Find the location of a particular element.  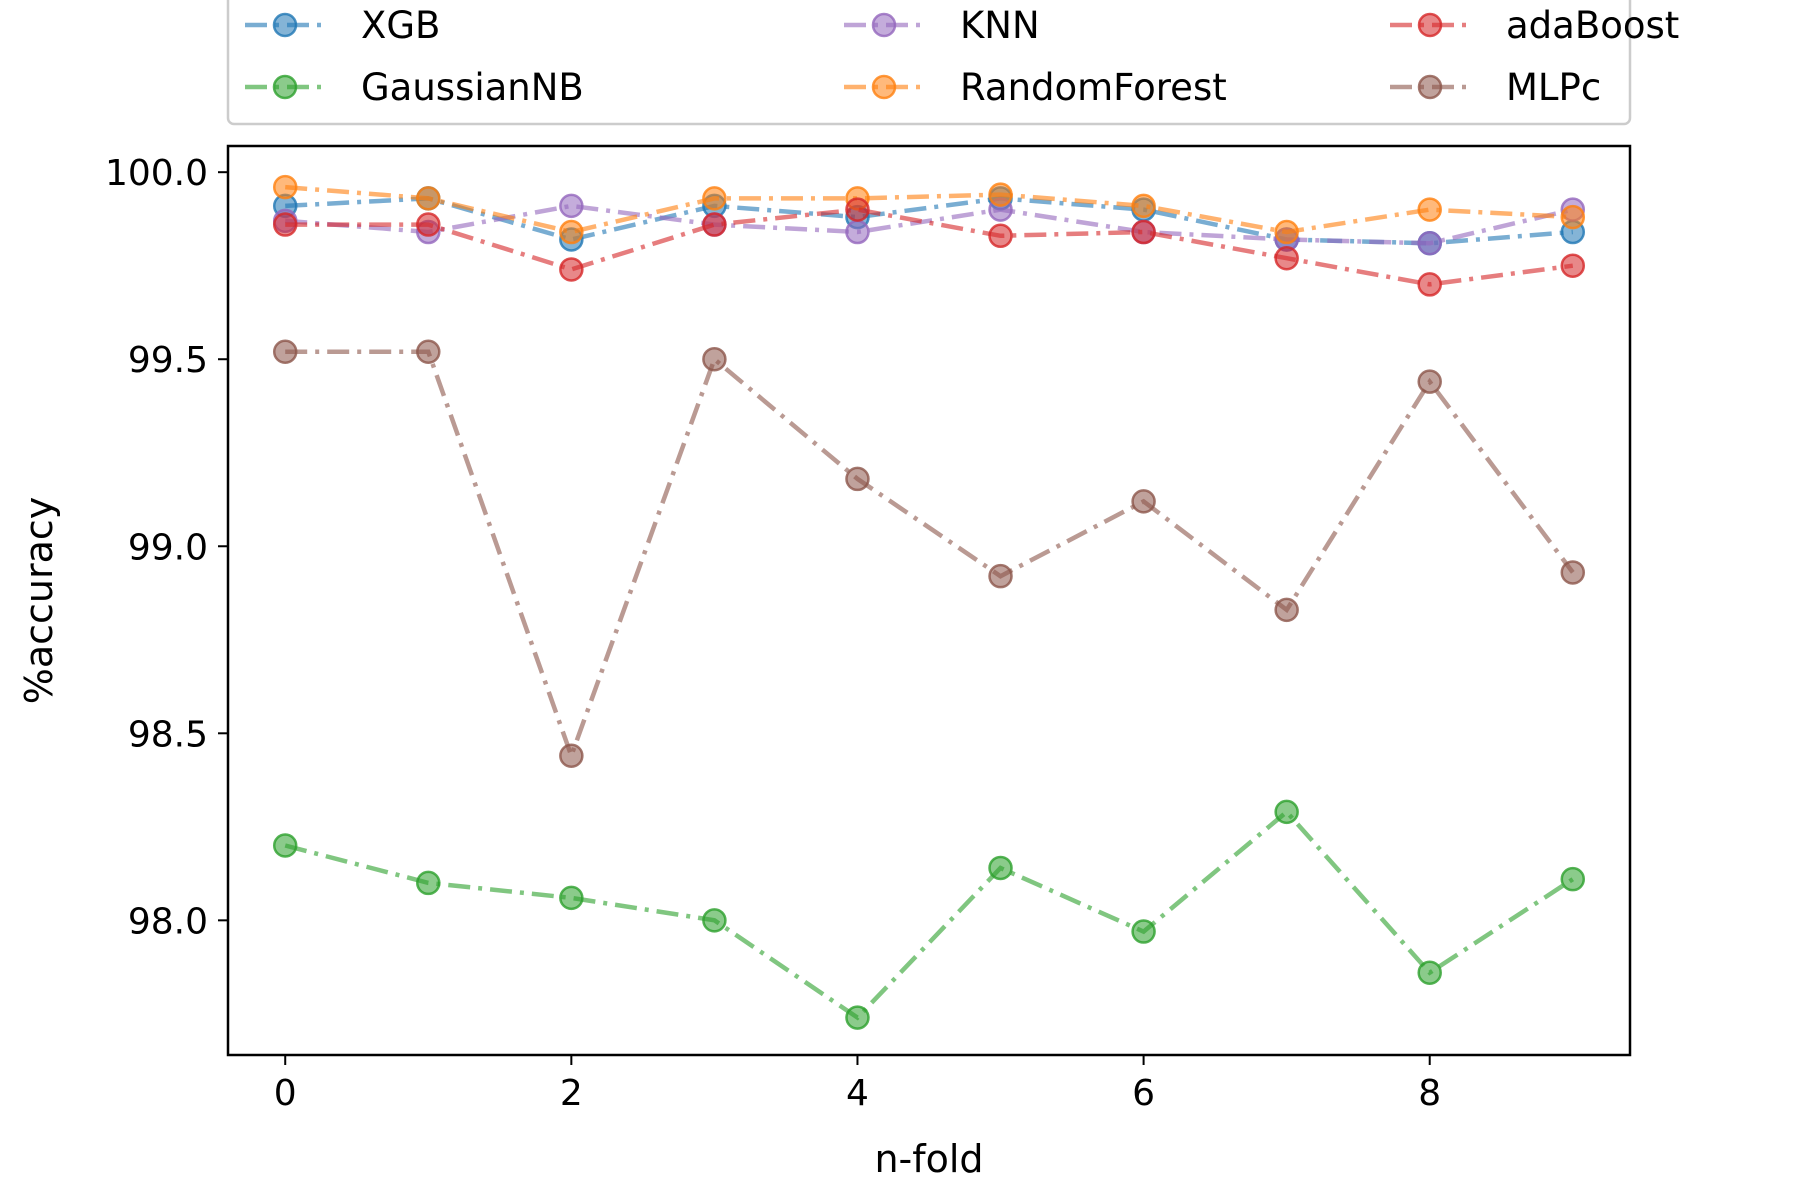

x-tick-label: 6 is located at coordinates (1143, 1093).